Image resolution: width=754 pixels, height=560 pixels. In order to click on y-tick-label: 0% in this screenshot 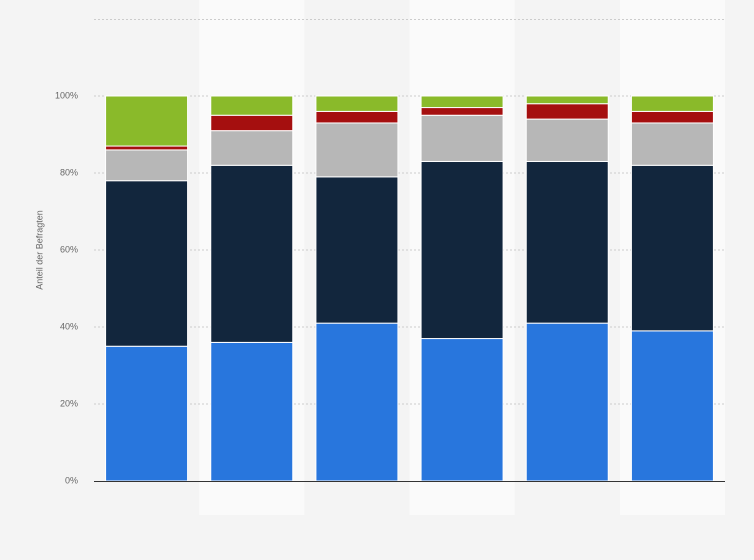, I will do `click(71, 480)`.